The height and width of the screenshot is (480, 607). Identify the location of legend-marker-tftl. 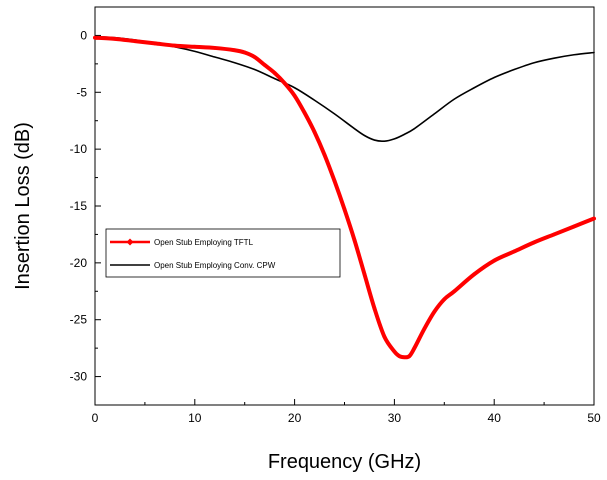
(130, 242).